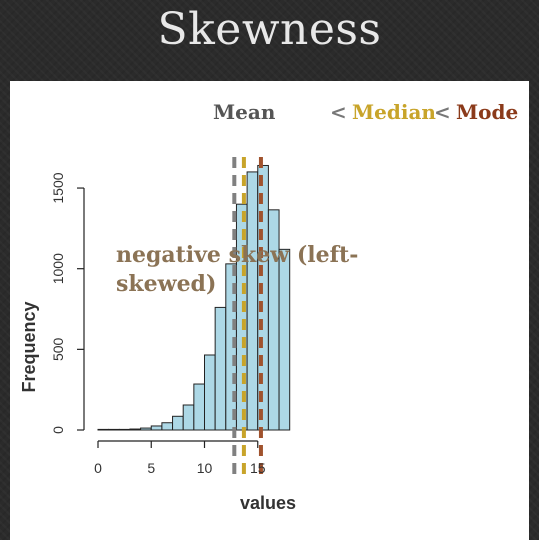  What do you see at coordinates (258, 468) in the screenshot?
I see `x-tick-label: 15` at bounding box center [258, 468].